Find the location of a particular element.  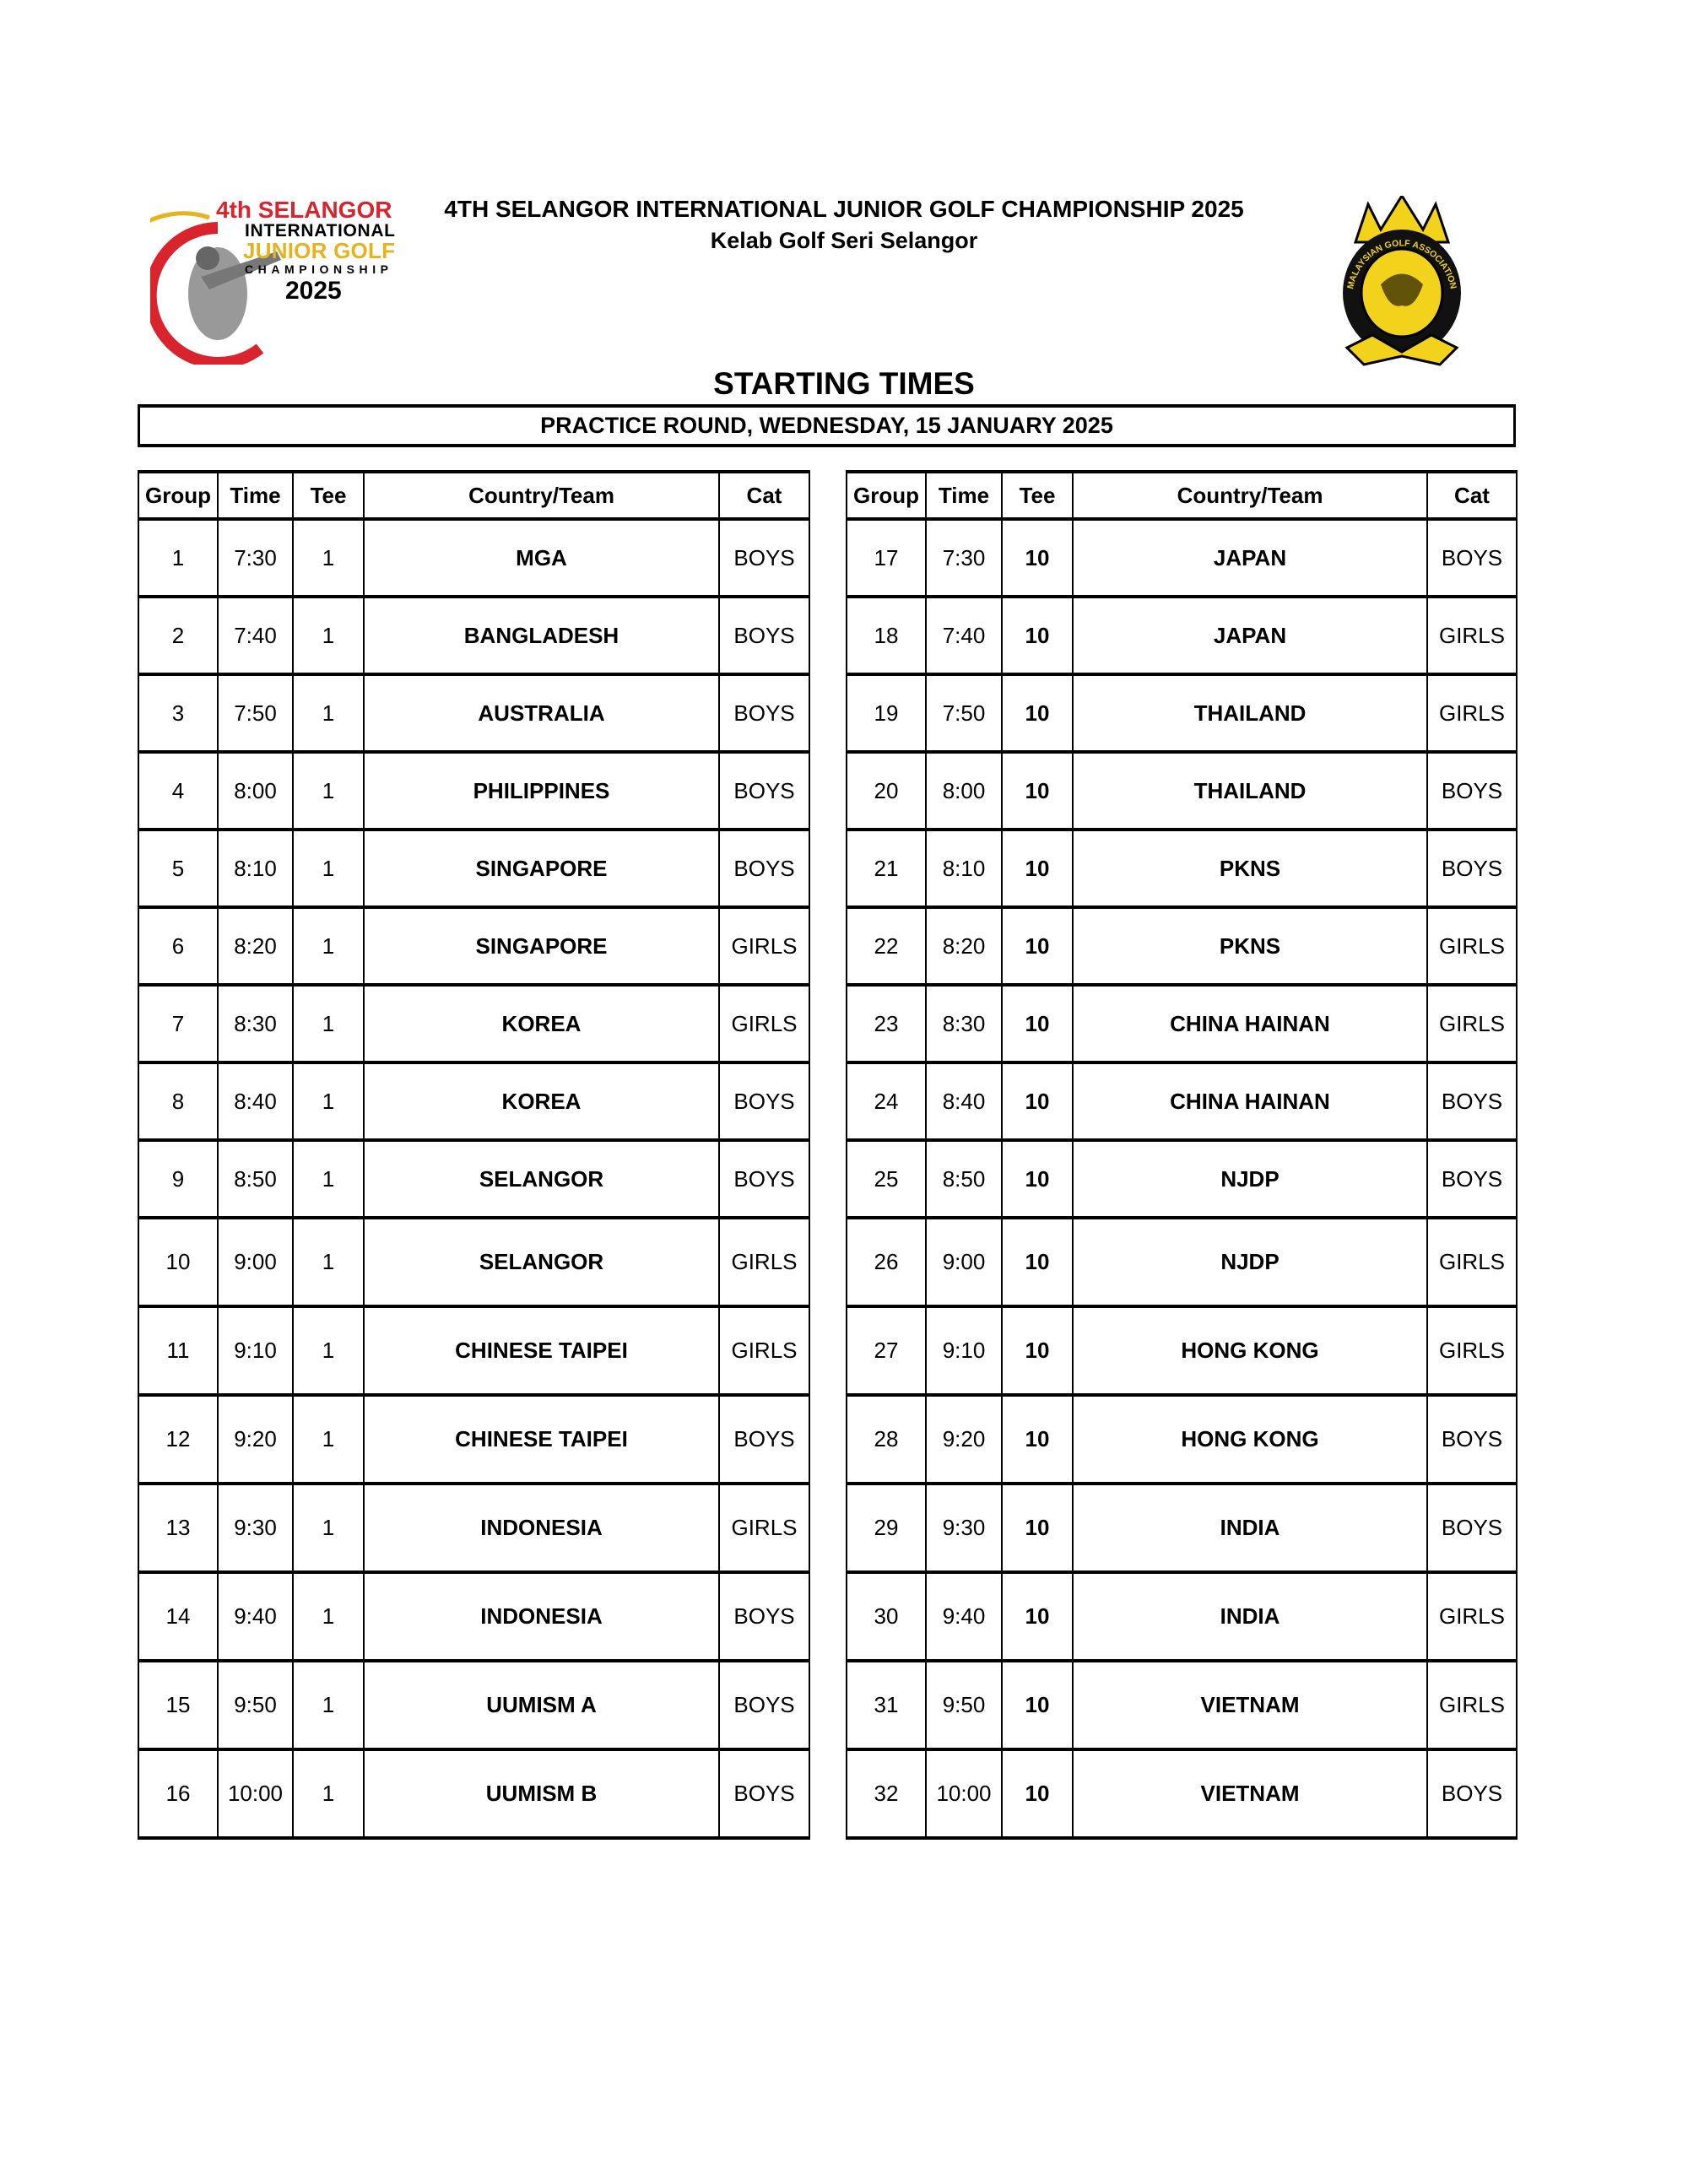

group-cell: 28 is located at coordinates (886, 1439).